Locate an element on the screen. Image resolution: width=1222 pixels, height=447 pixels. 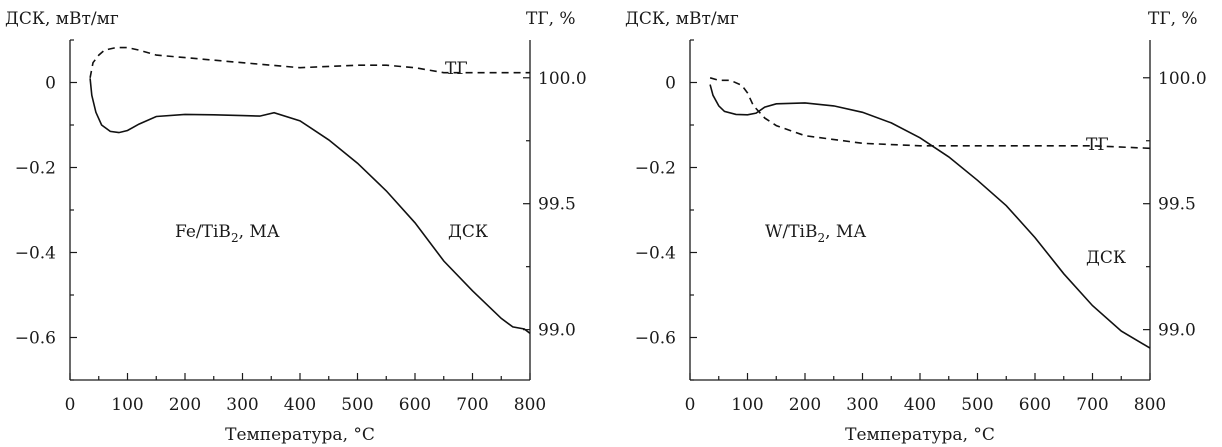
sample-annotation: W/TiB2, МА is located at coordinates (815, 233).